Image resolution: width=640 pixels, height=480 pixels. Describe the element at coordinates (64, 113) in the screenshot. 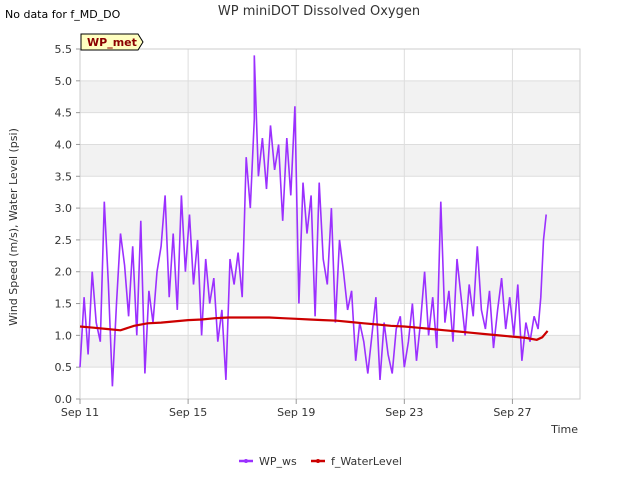

I see `y-tick-label: 4.5` at that location.